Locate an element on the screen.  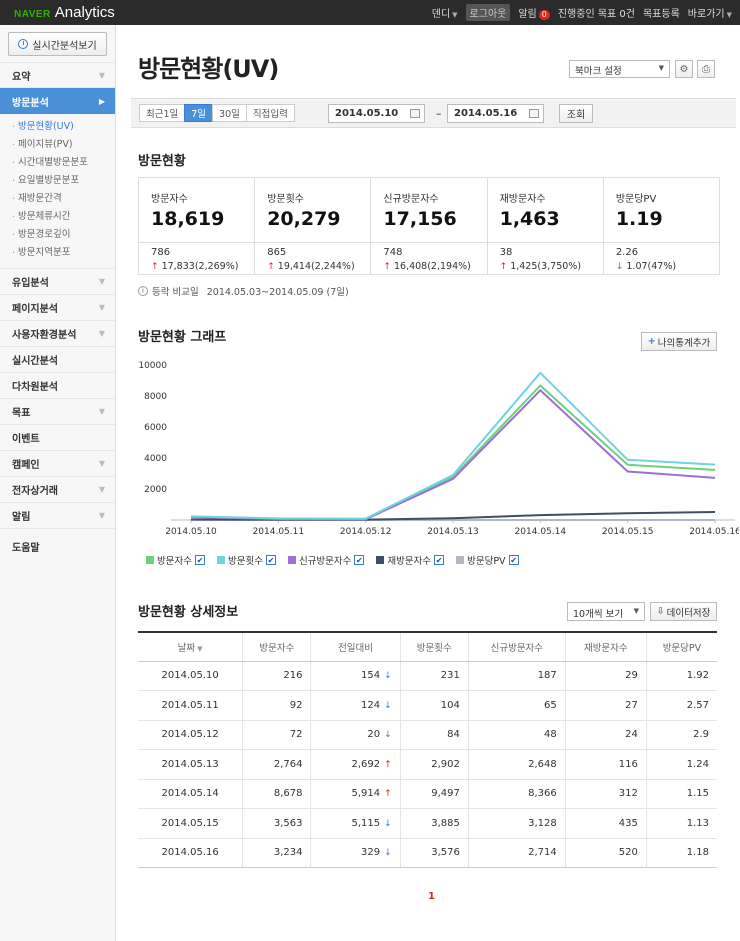
legend-item: 방문횟수 ✔ is located at coordinates (246, 560).